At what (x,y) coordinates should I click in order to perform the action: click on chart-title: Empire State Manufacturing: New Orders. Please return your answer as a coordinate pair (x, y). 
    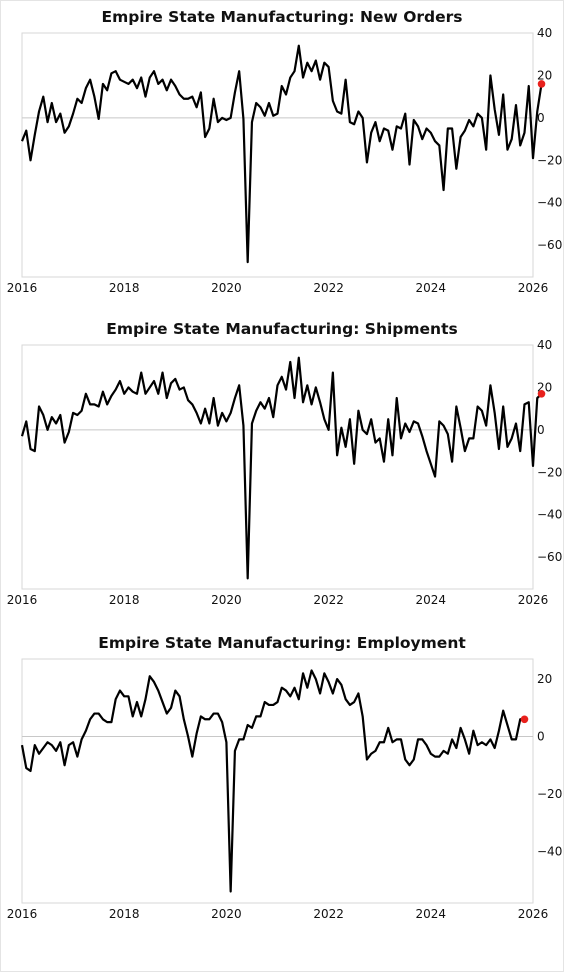
    Looking at the image, I should click on (281, 17).